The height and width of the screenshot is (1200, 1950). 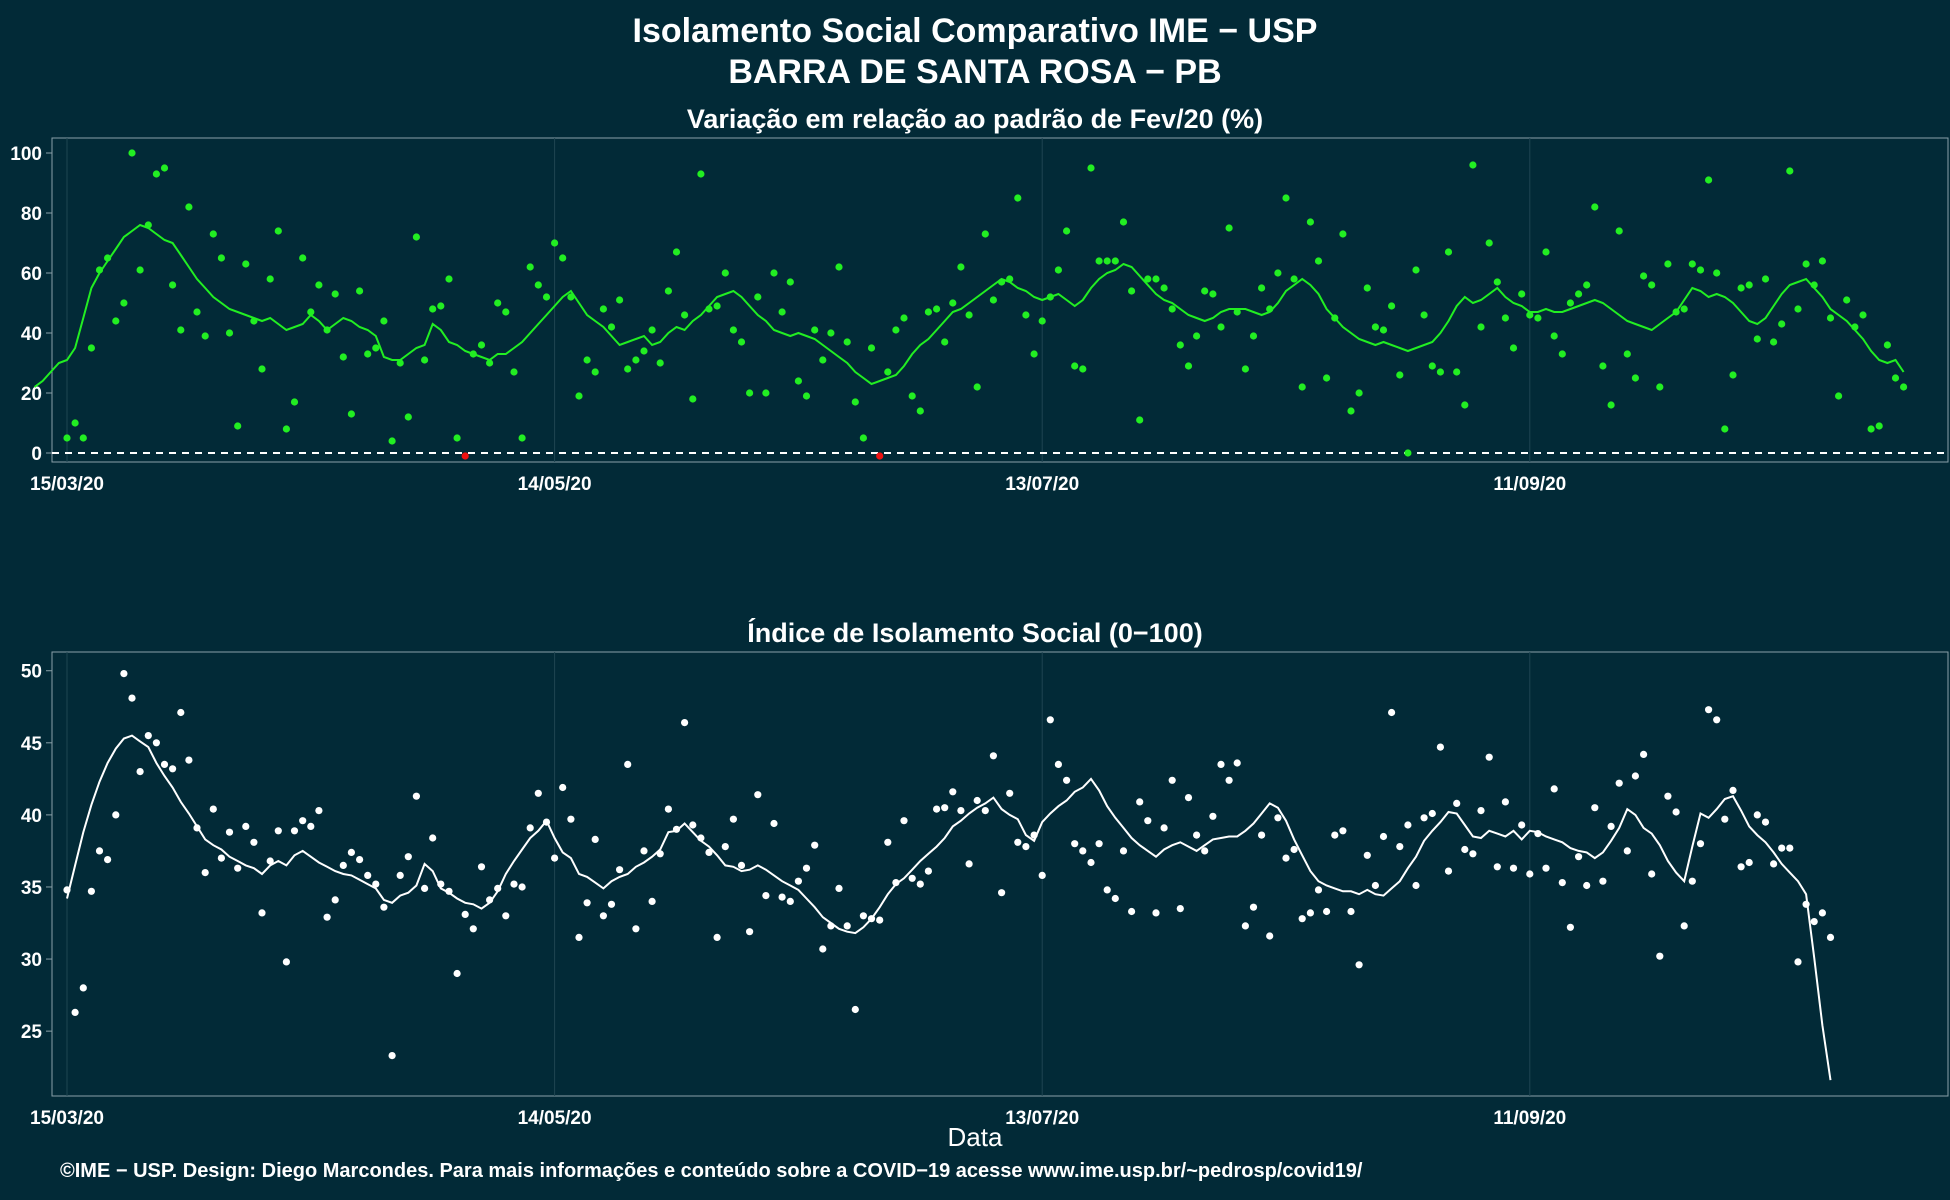 What do you see at coordinates (1529, 1118) in the screenshot?
I see `index-x-tick-label: 11/09/20` at bounding box center [1529, 1118].